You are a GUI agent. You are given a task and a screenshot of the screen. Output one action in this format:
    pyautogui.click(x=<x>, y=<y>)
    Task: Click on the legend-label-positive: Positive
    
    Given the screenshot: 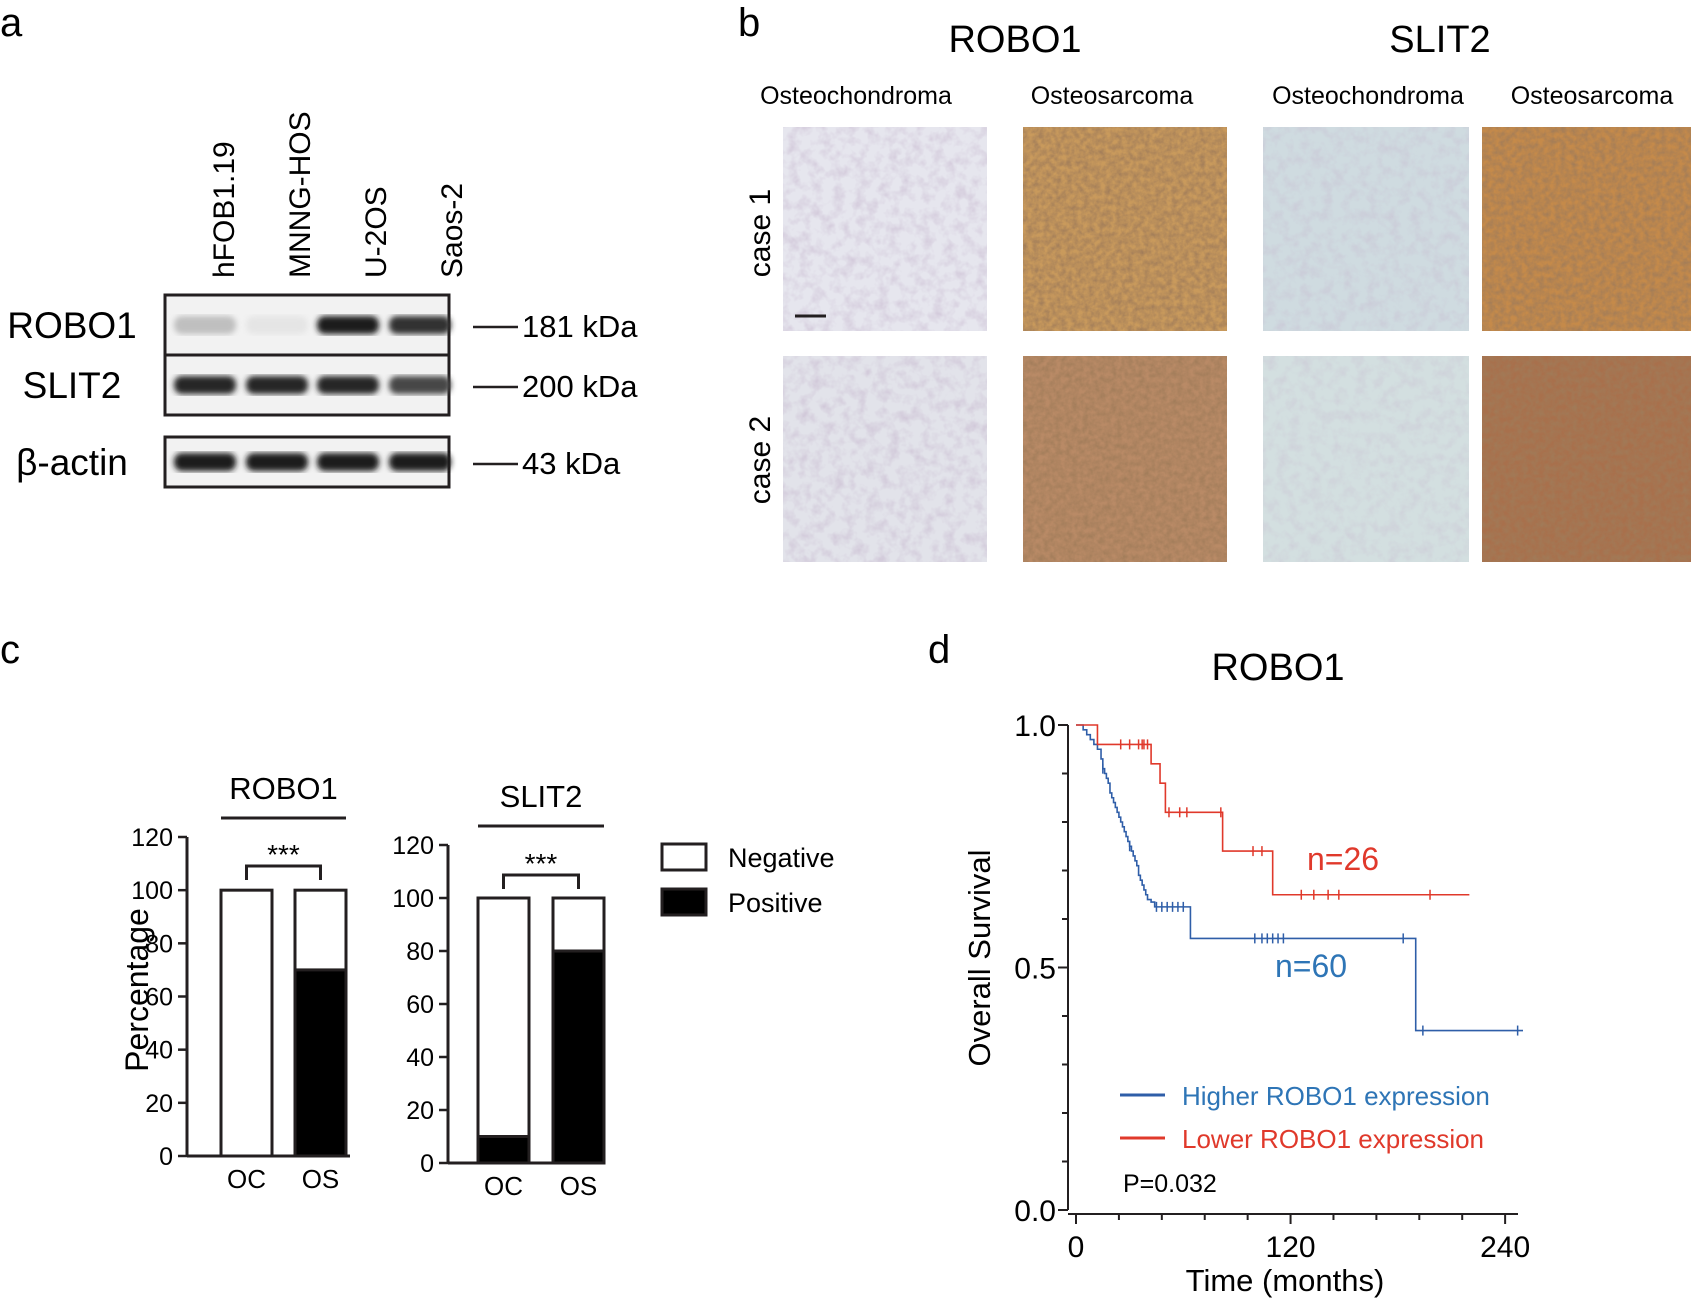 What is the action you would take?
    pyautogui.click(x=775, y=903)
    